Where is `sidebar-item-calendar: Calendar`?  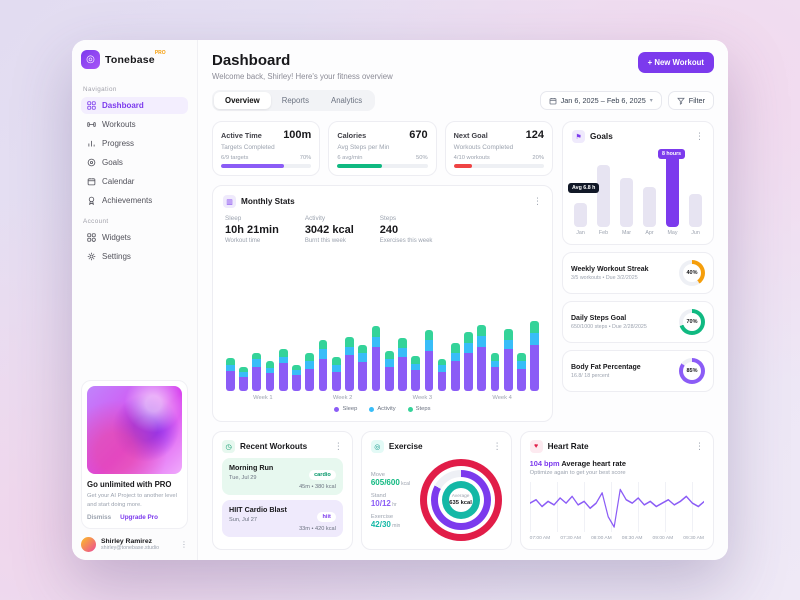
sidebar-item-calendar: Calendar is located at coordinates (134, 181).